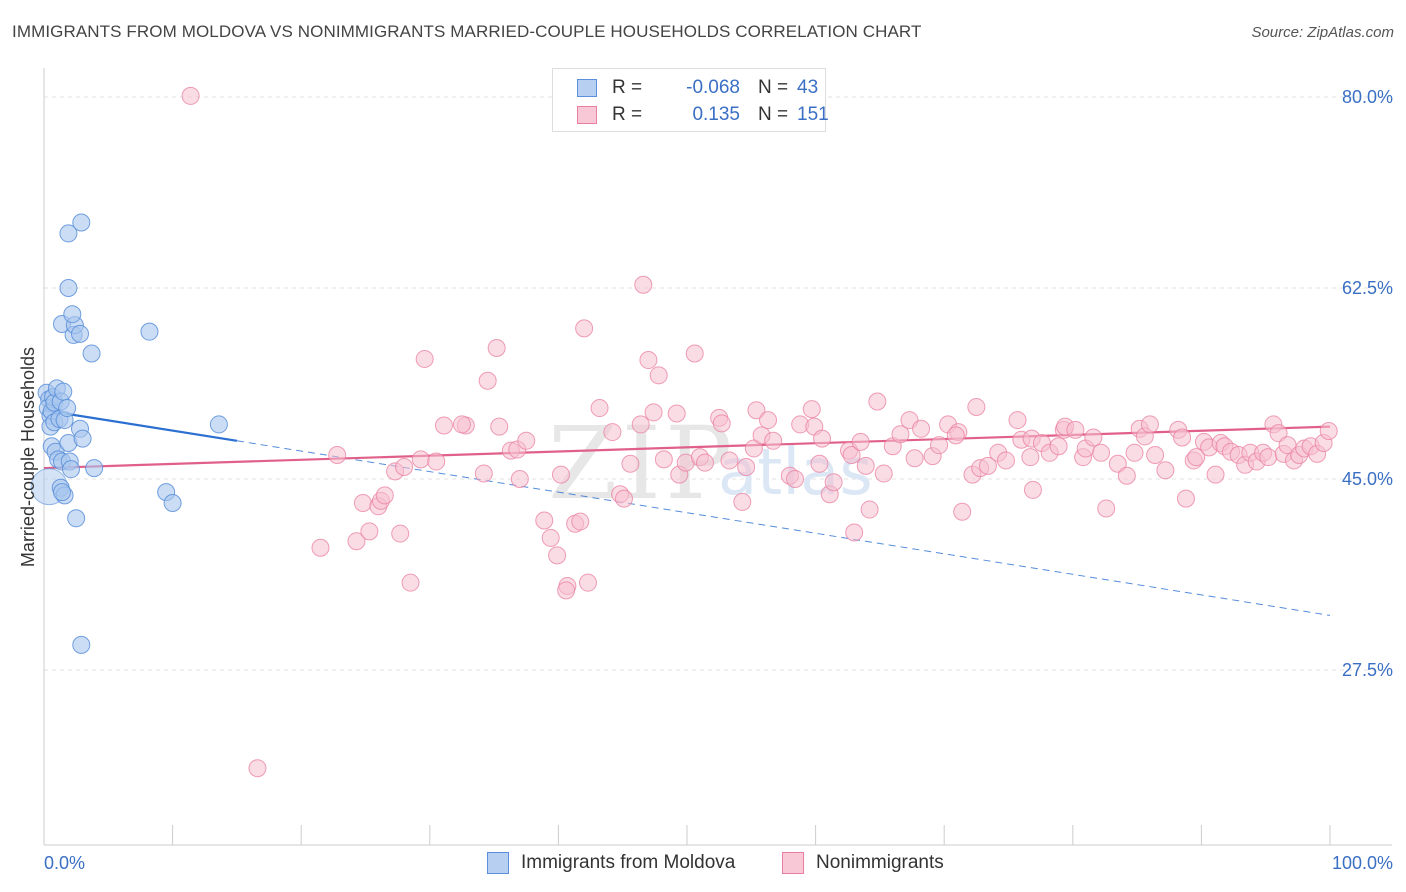  I want to click on bottom-label-moldova: Immigrants from Moldova, so click(628, 862).